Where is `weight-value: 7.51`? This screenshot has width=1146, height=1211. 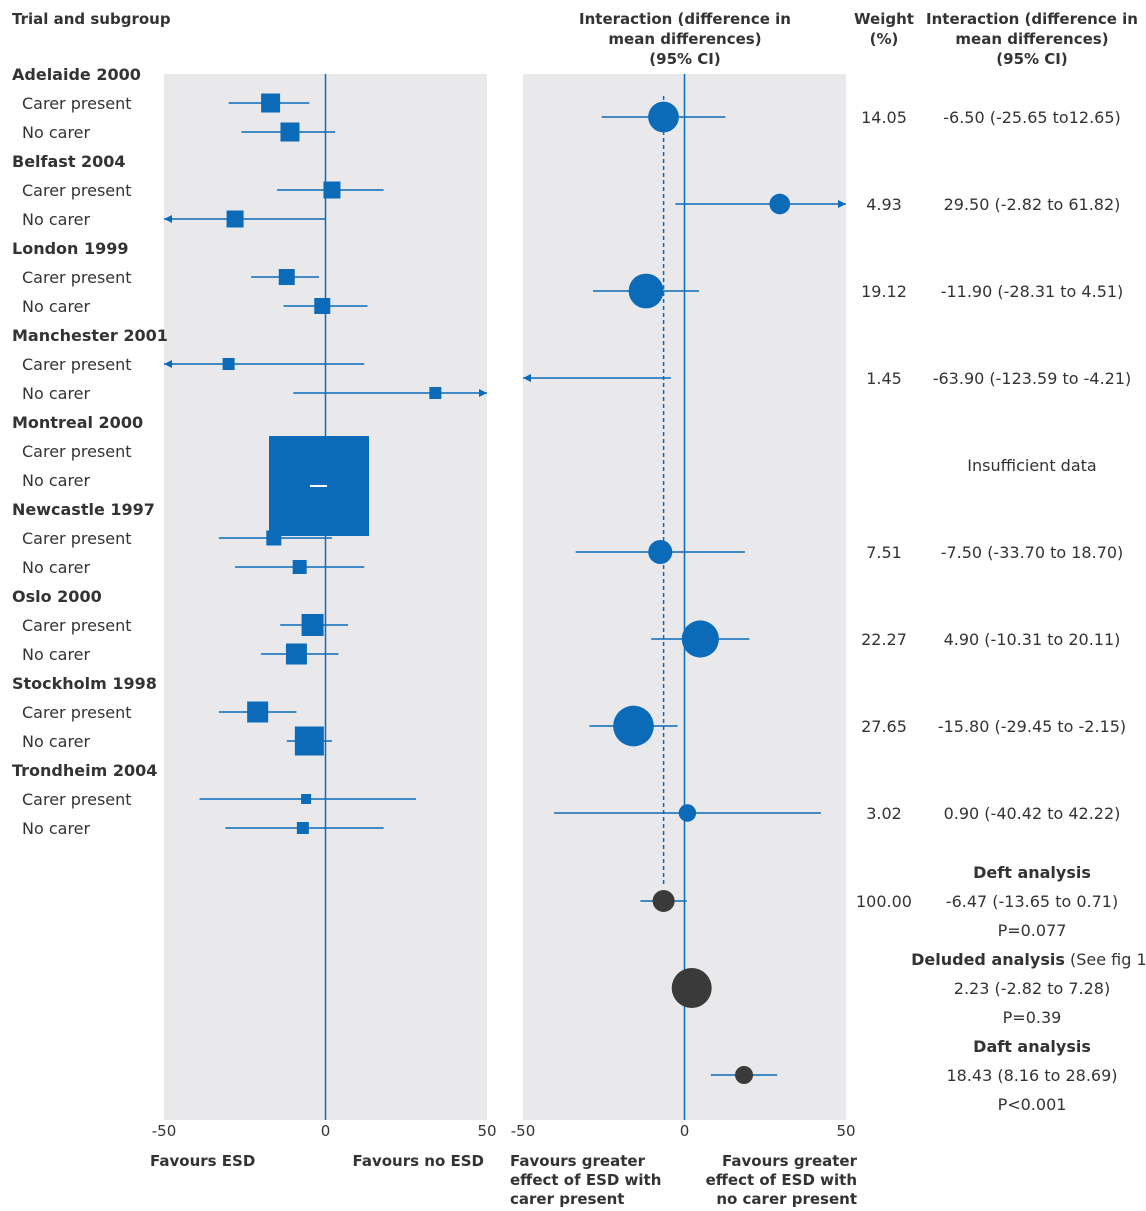 weight-value: 7.51 is located at coordinates (884, 552).